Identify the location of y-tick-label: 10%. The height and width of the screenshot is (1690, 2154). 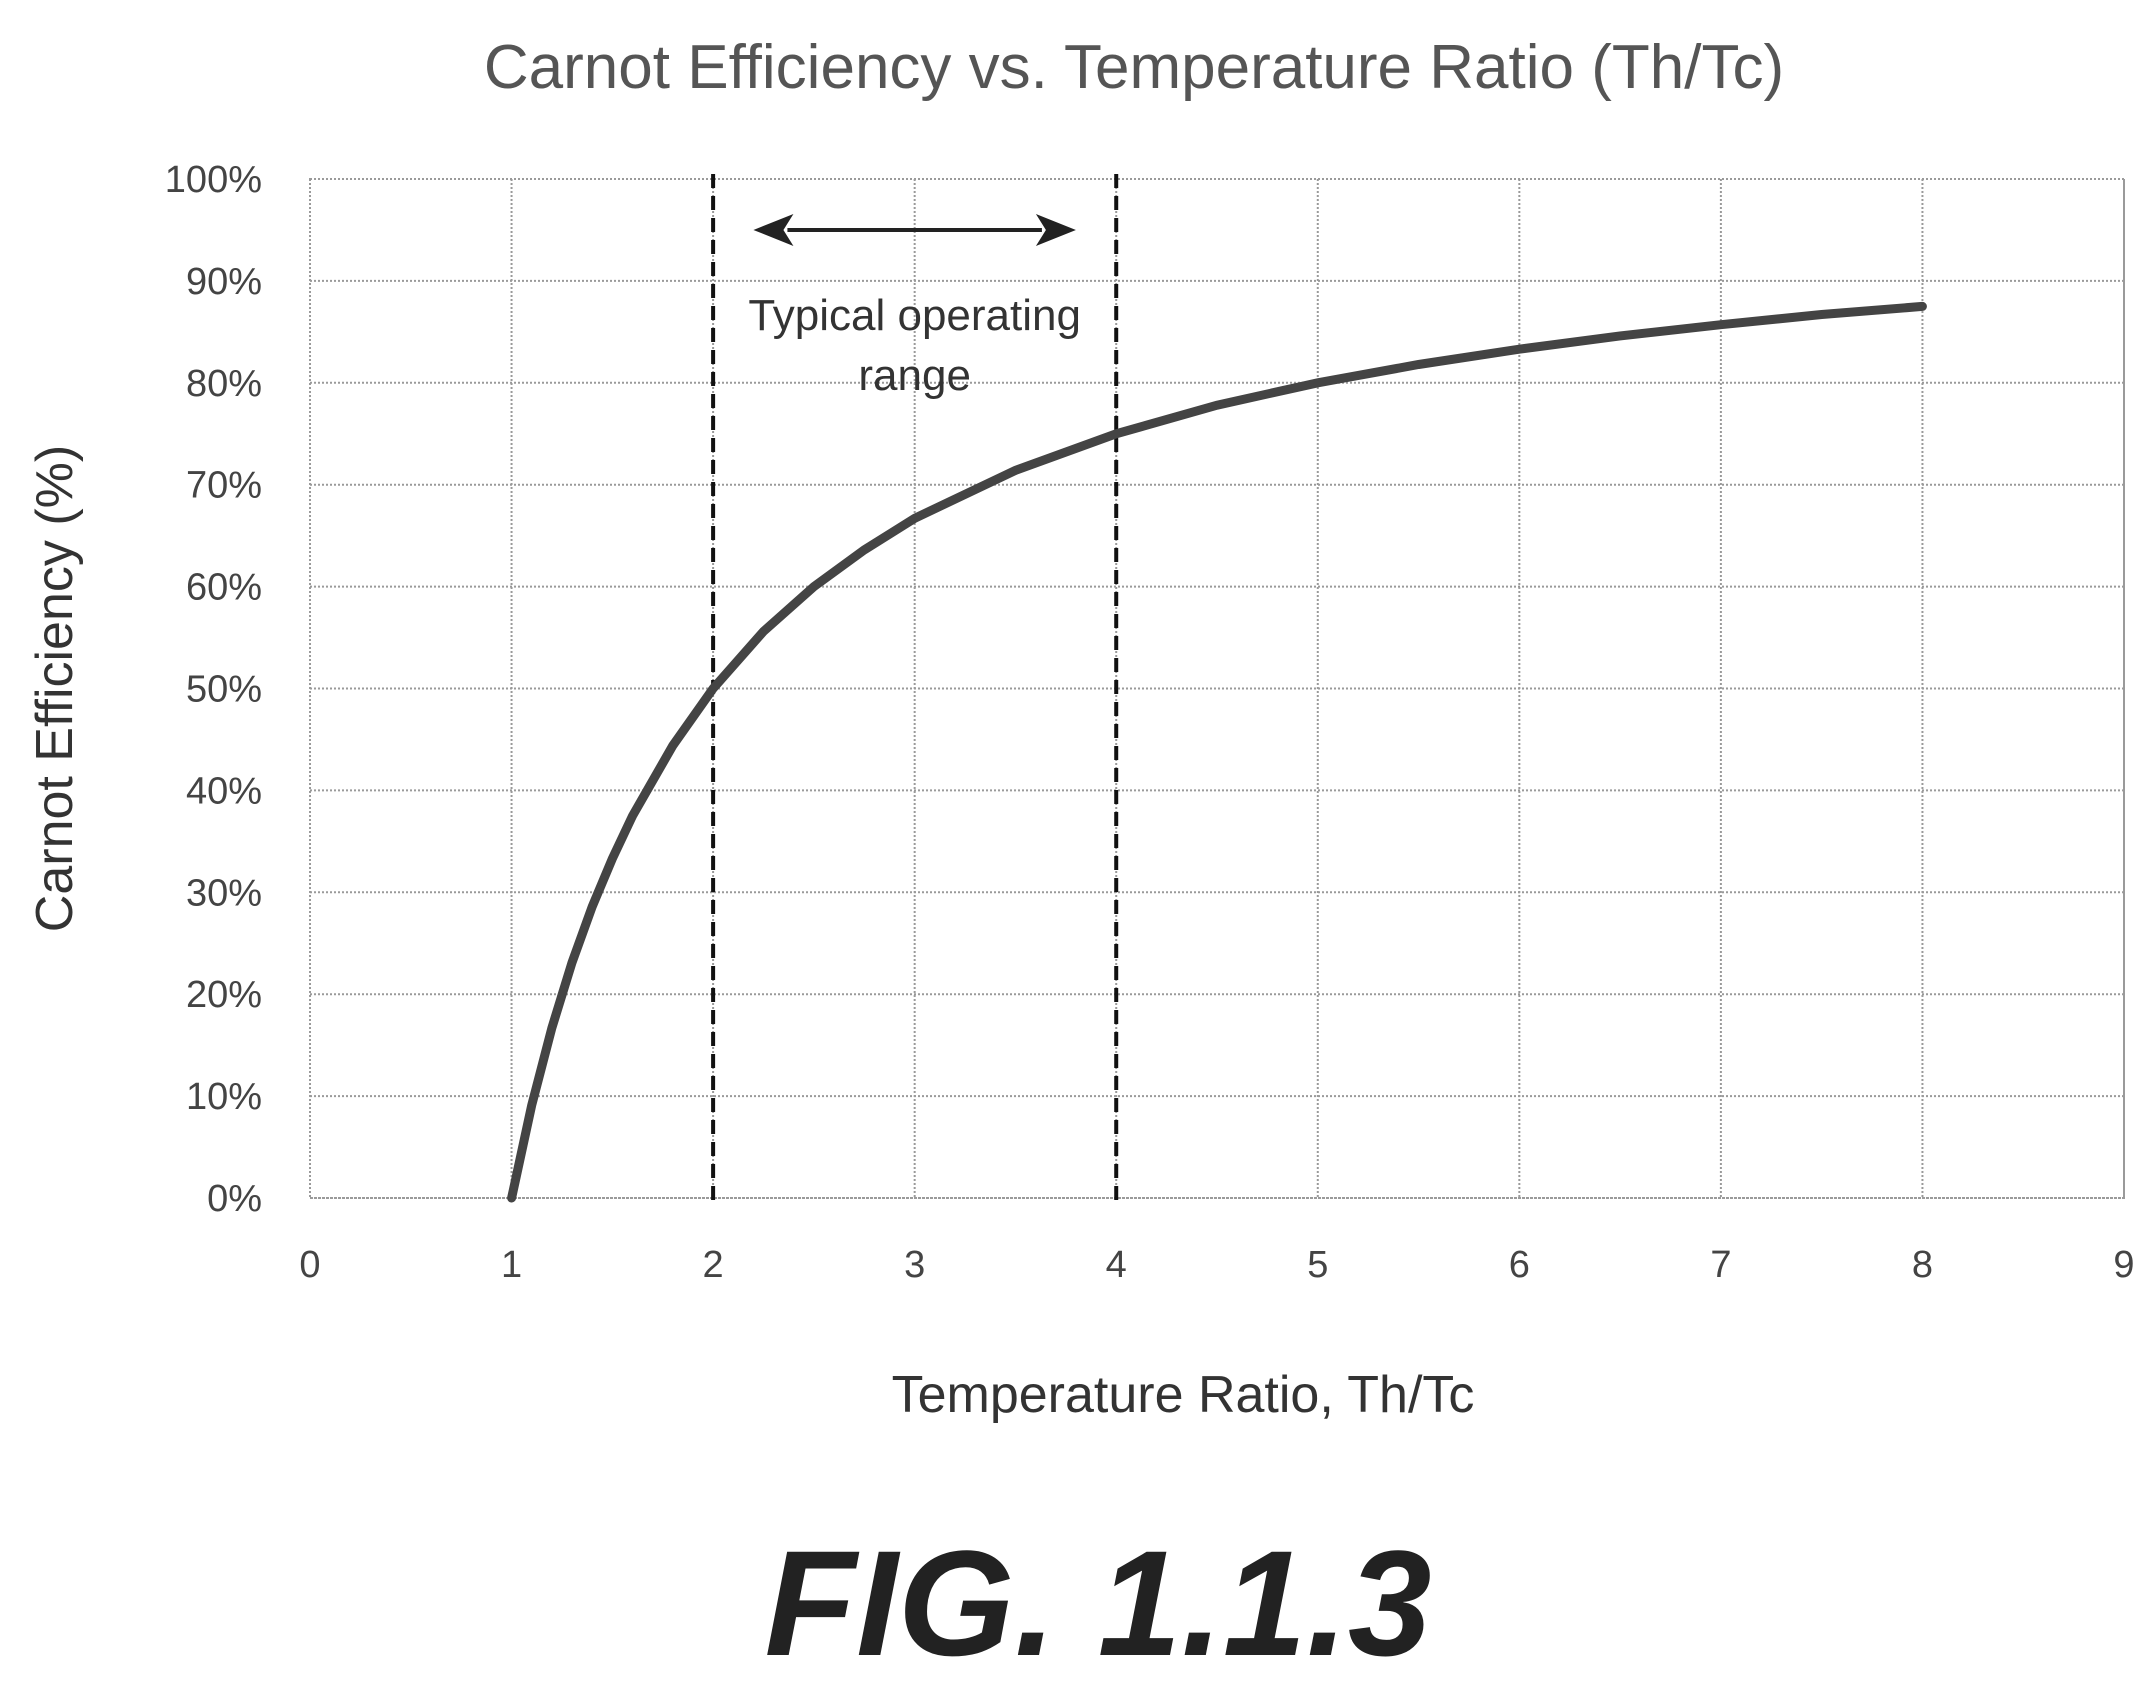
(224, 1097).